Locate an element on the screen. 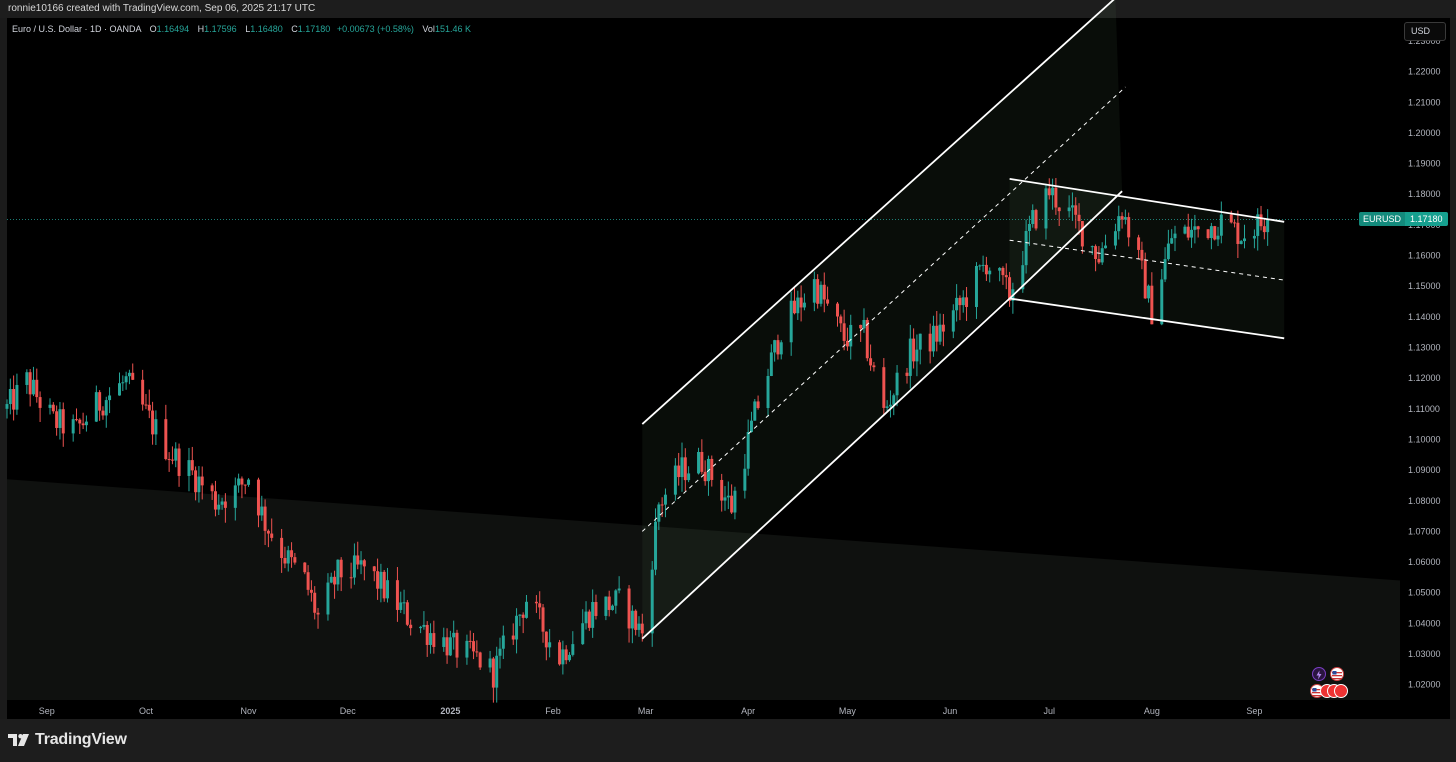  y-axis-tick-label: 1.16000 is located at coordinates (1424, 256).